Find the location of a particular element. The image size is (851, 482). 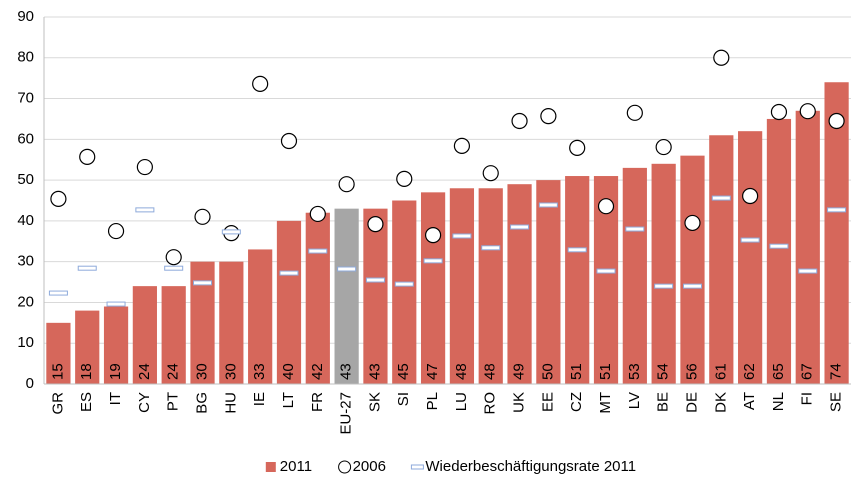

x-tick-label: EE is located at coordinates (547, 402).